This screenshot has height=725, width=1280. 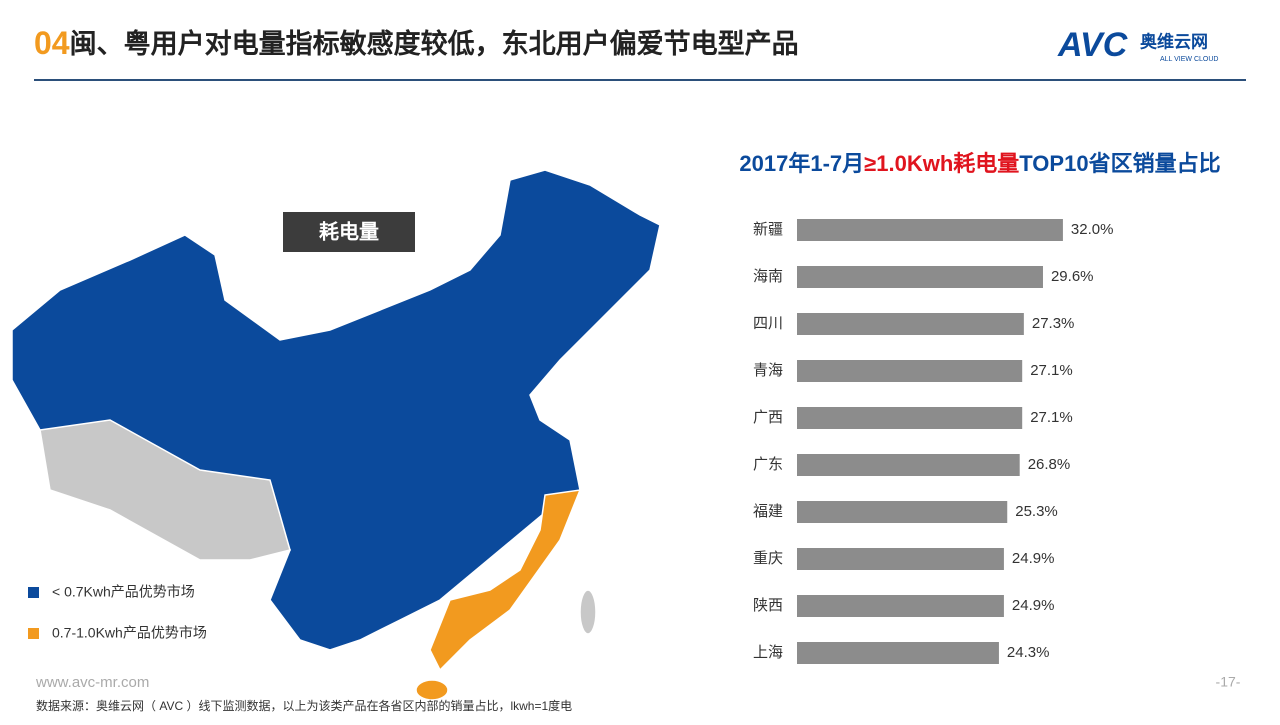 I want to click on category-label: 上海, so click(x=768, y=652).